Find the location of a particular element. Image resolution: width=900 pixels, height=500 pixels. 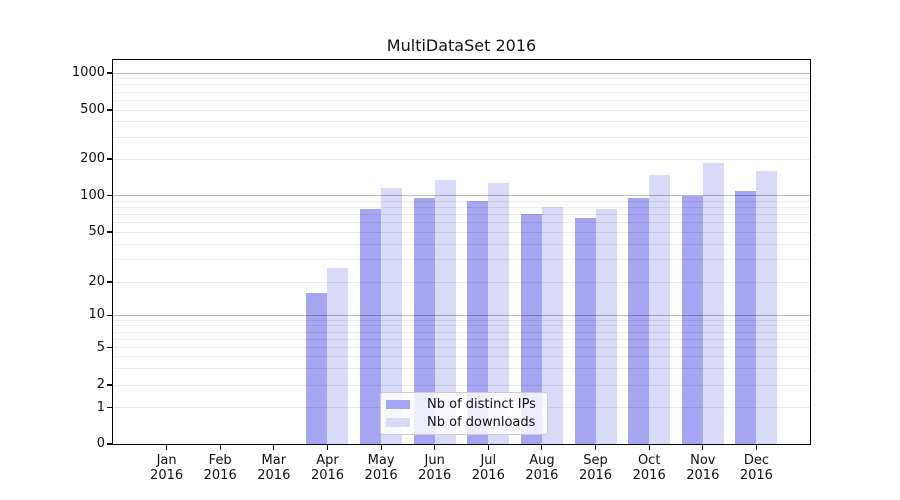

y-tick-label: 100 is located at coordinates (92, 195).